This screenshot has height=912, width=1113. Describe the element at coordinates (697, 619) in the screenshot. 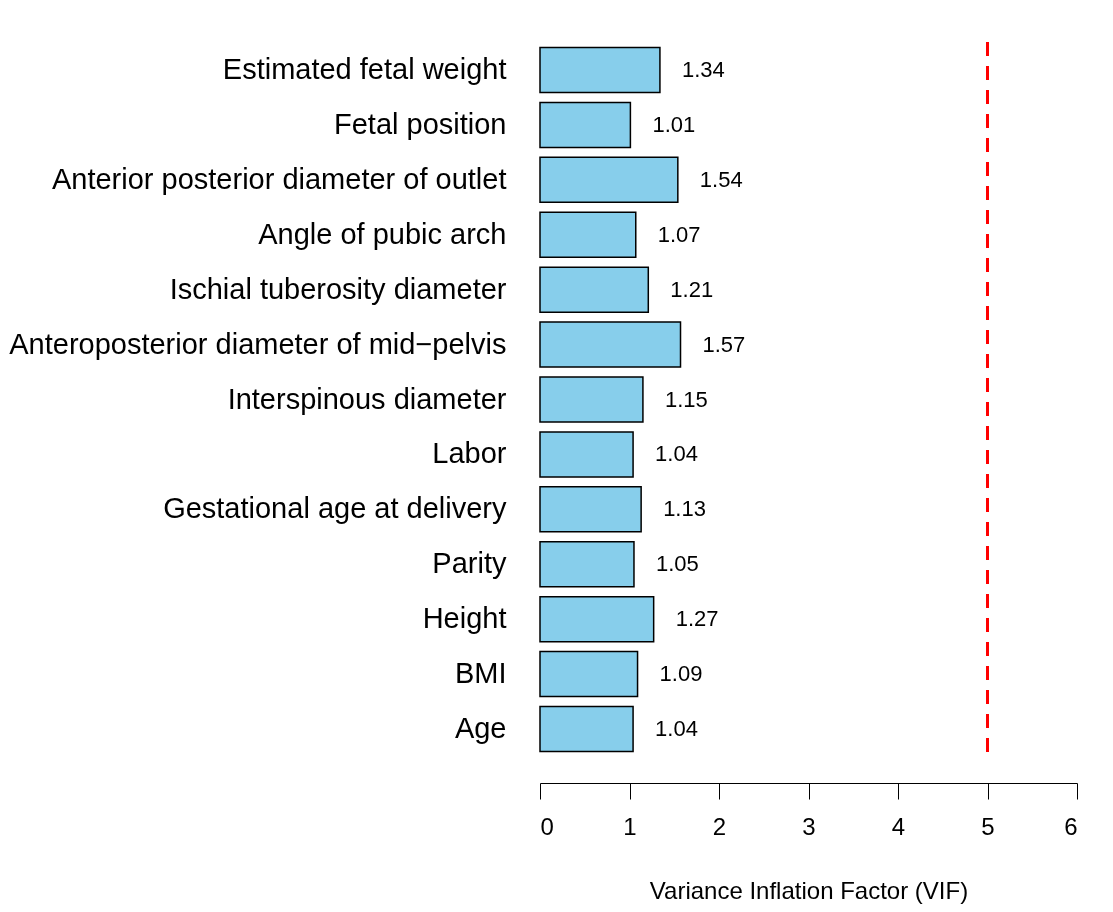

I see `data-label: 1.27` at that location.